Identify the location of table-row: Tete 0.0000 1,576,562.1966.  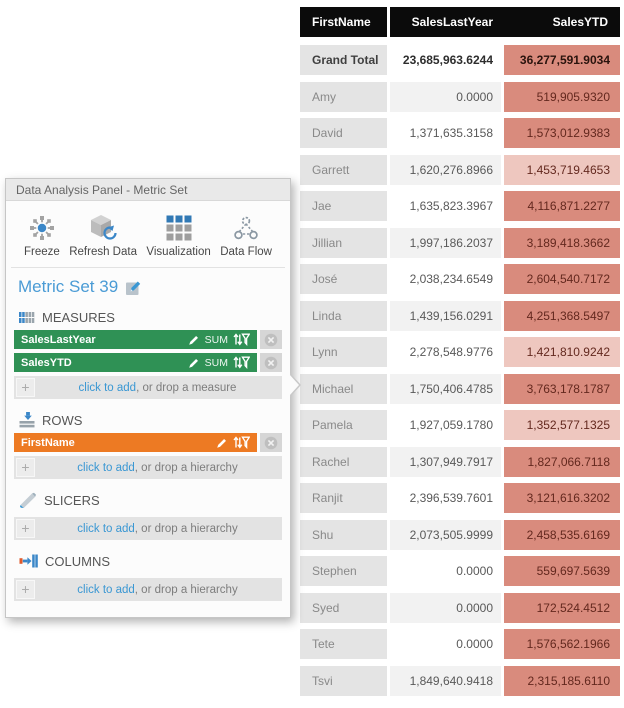
(460, 644).